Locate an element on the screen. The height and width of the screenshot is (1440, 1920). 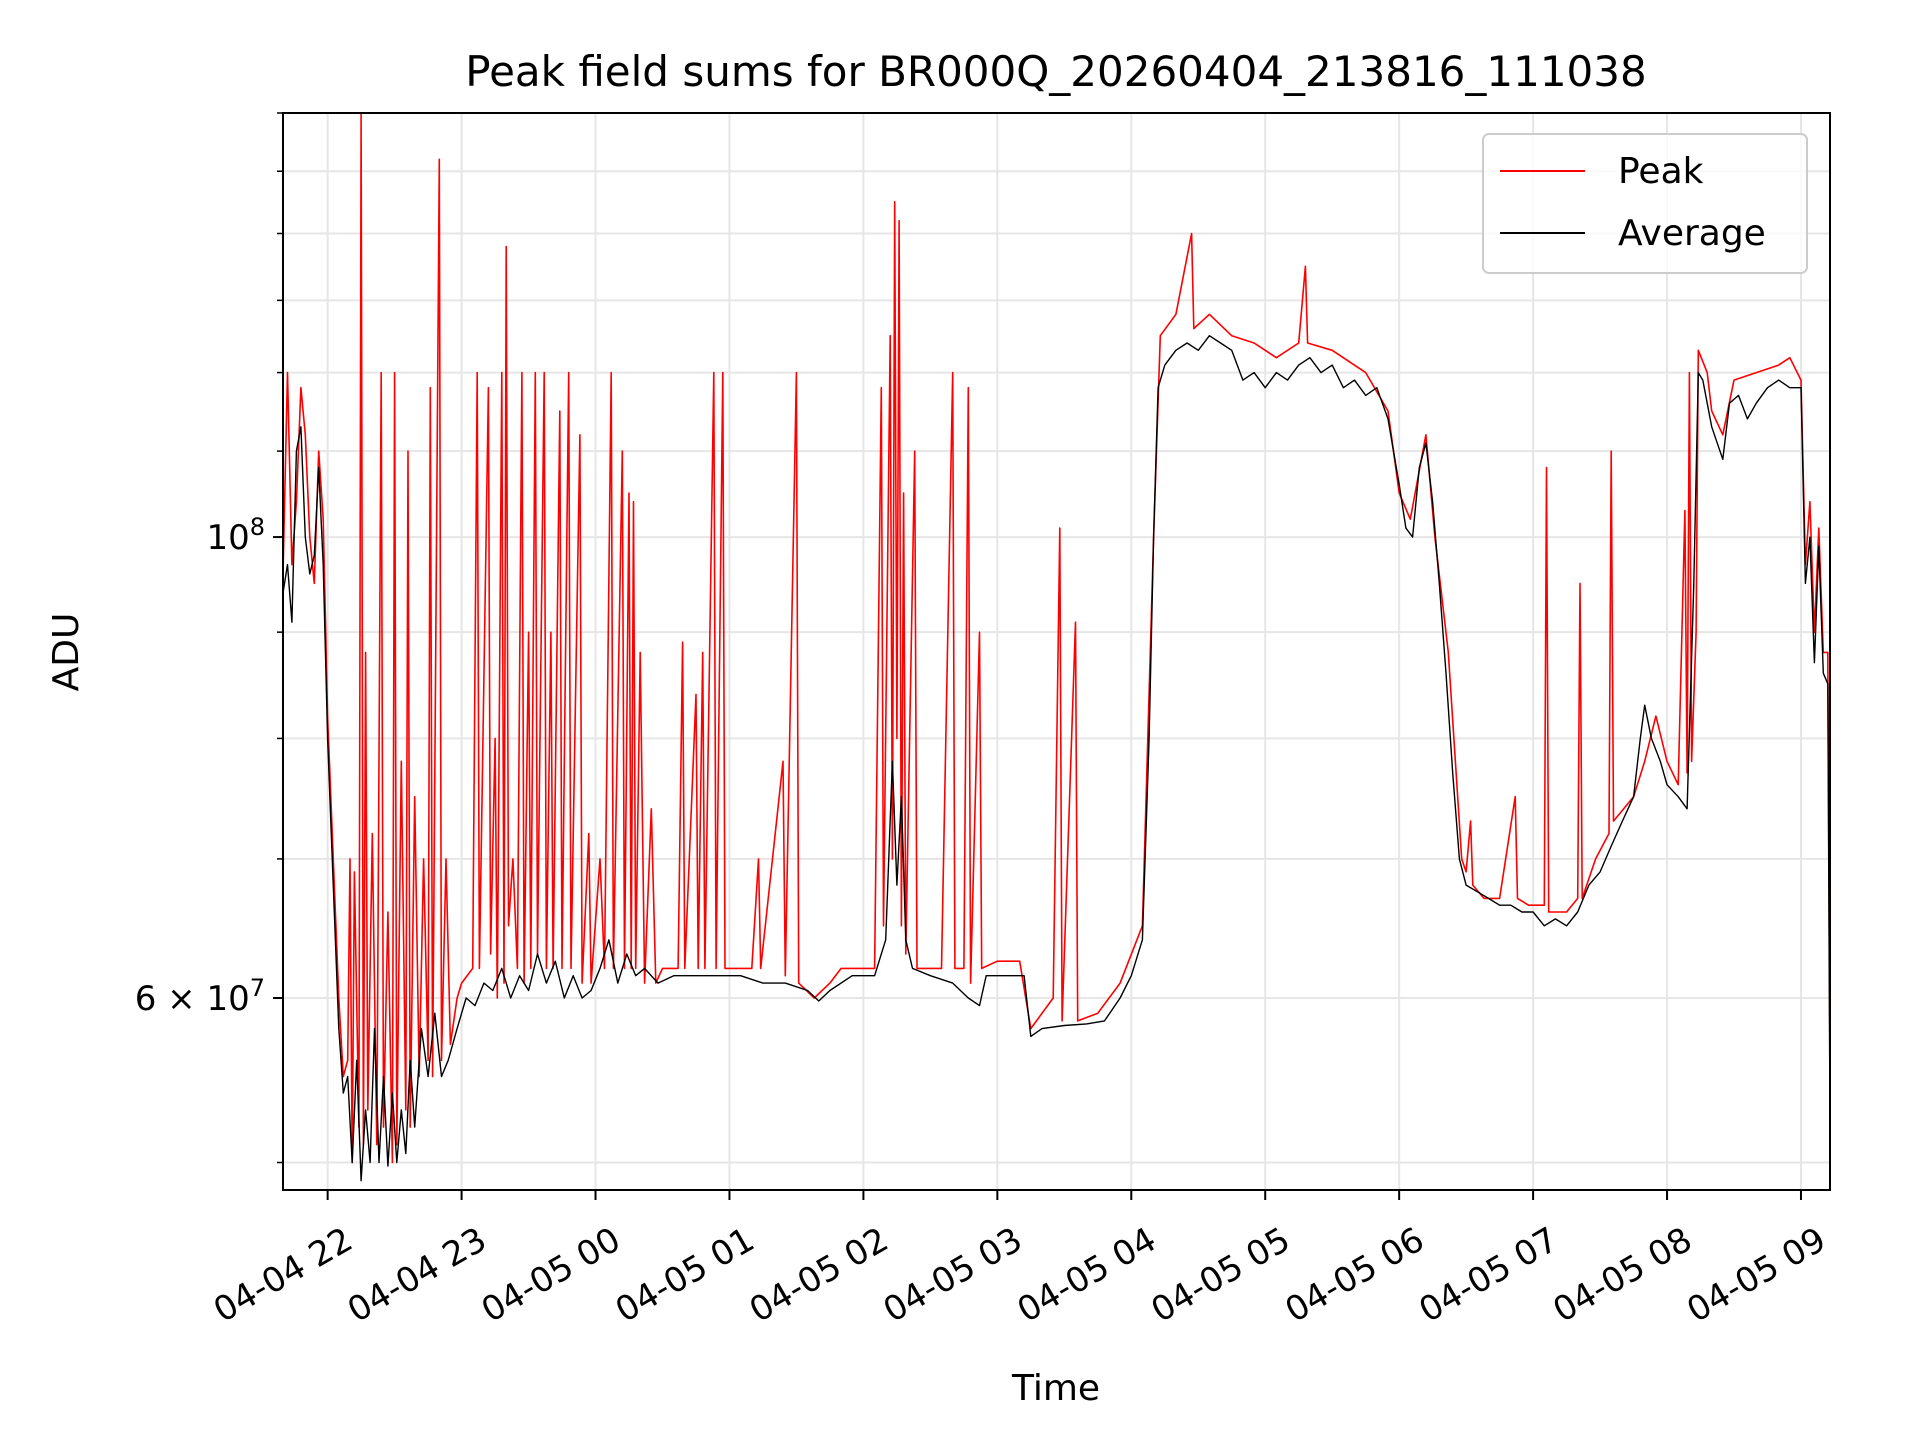
legend: Peak Average is located at coordinates (1645, 203).